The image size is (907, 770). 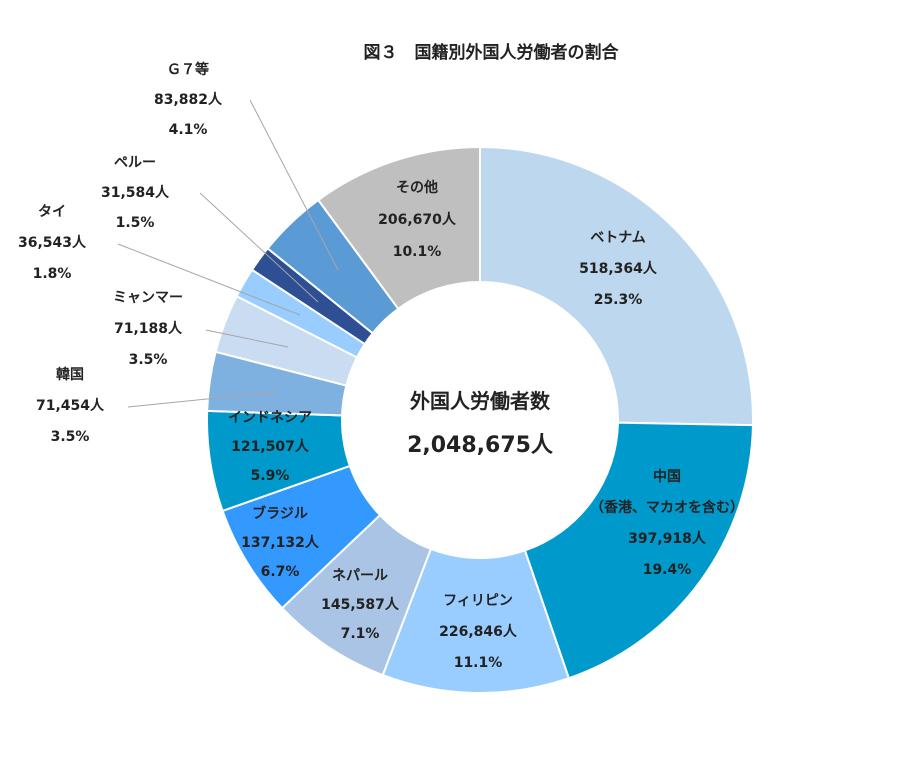 What do you see at coordinates (618, 300) in the screenshot?
I see `slice-0-percent-label: 25.3%` at bounding box center [618, 300].